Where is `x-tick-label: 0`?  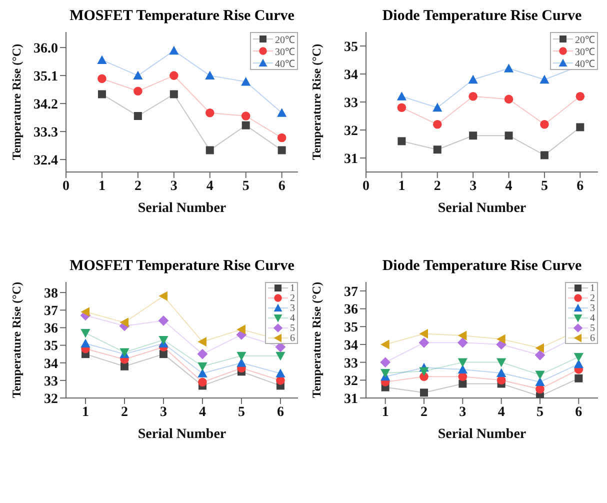 x-tick-label: 0 is located at coordinates (66, 186).